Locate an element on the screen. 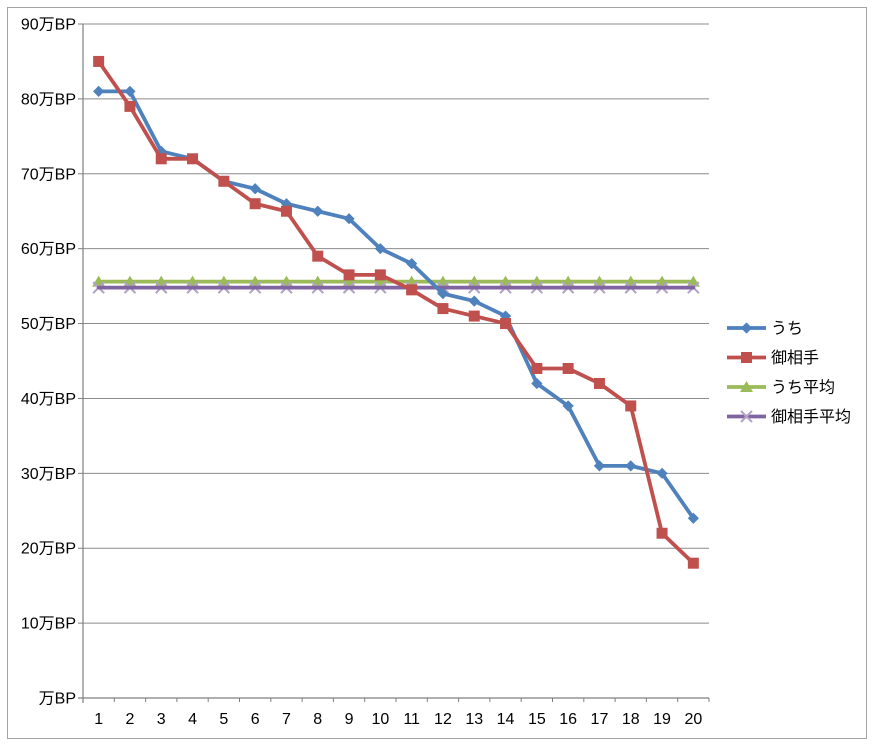 Image resolution: width=876 pixels, height=751 pixels. x-tick-label: 2 is located at coordinates (129, 719).